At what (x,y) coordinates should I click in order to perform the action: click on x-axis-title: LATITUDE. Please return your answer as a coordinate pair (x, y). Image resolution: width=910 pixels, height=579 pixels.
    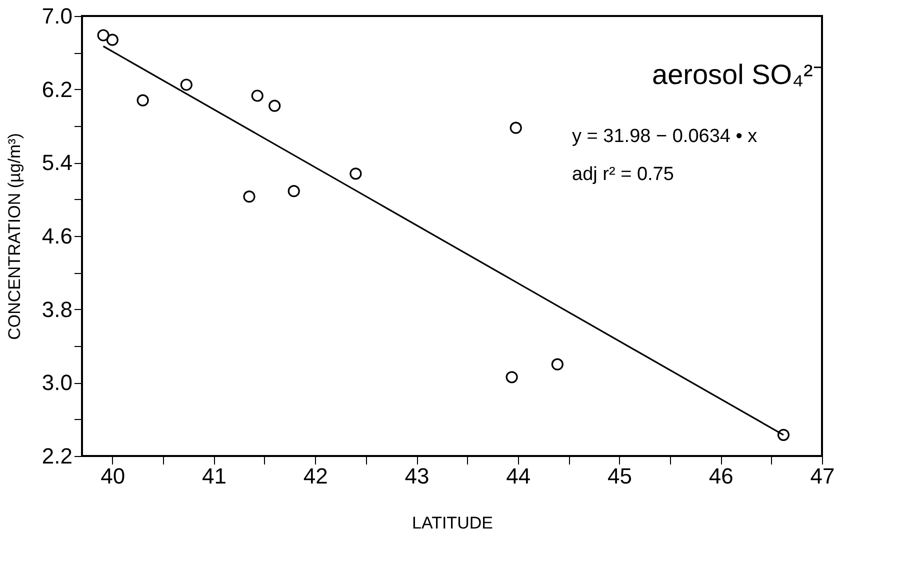
    Looking at the image, I should click on (452, 523).